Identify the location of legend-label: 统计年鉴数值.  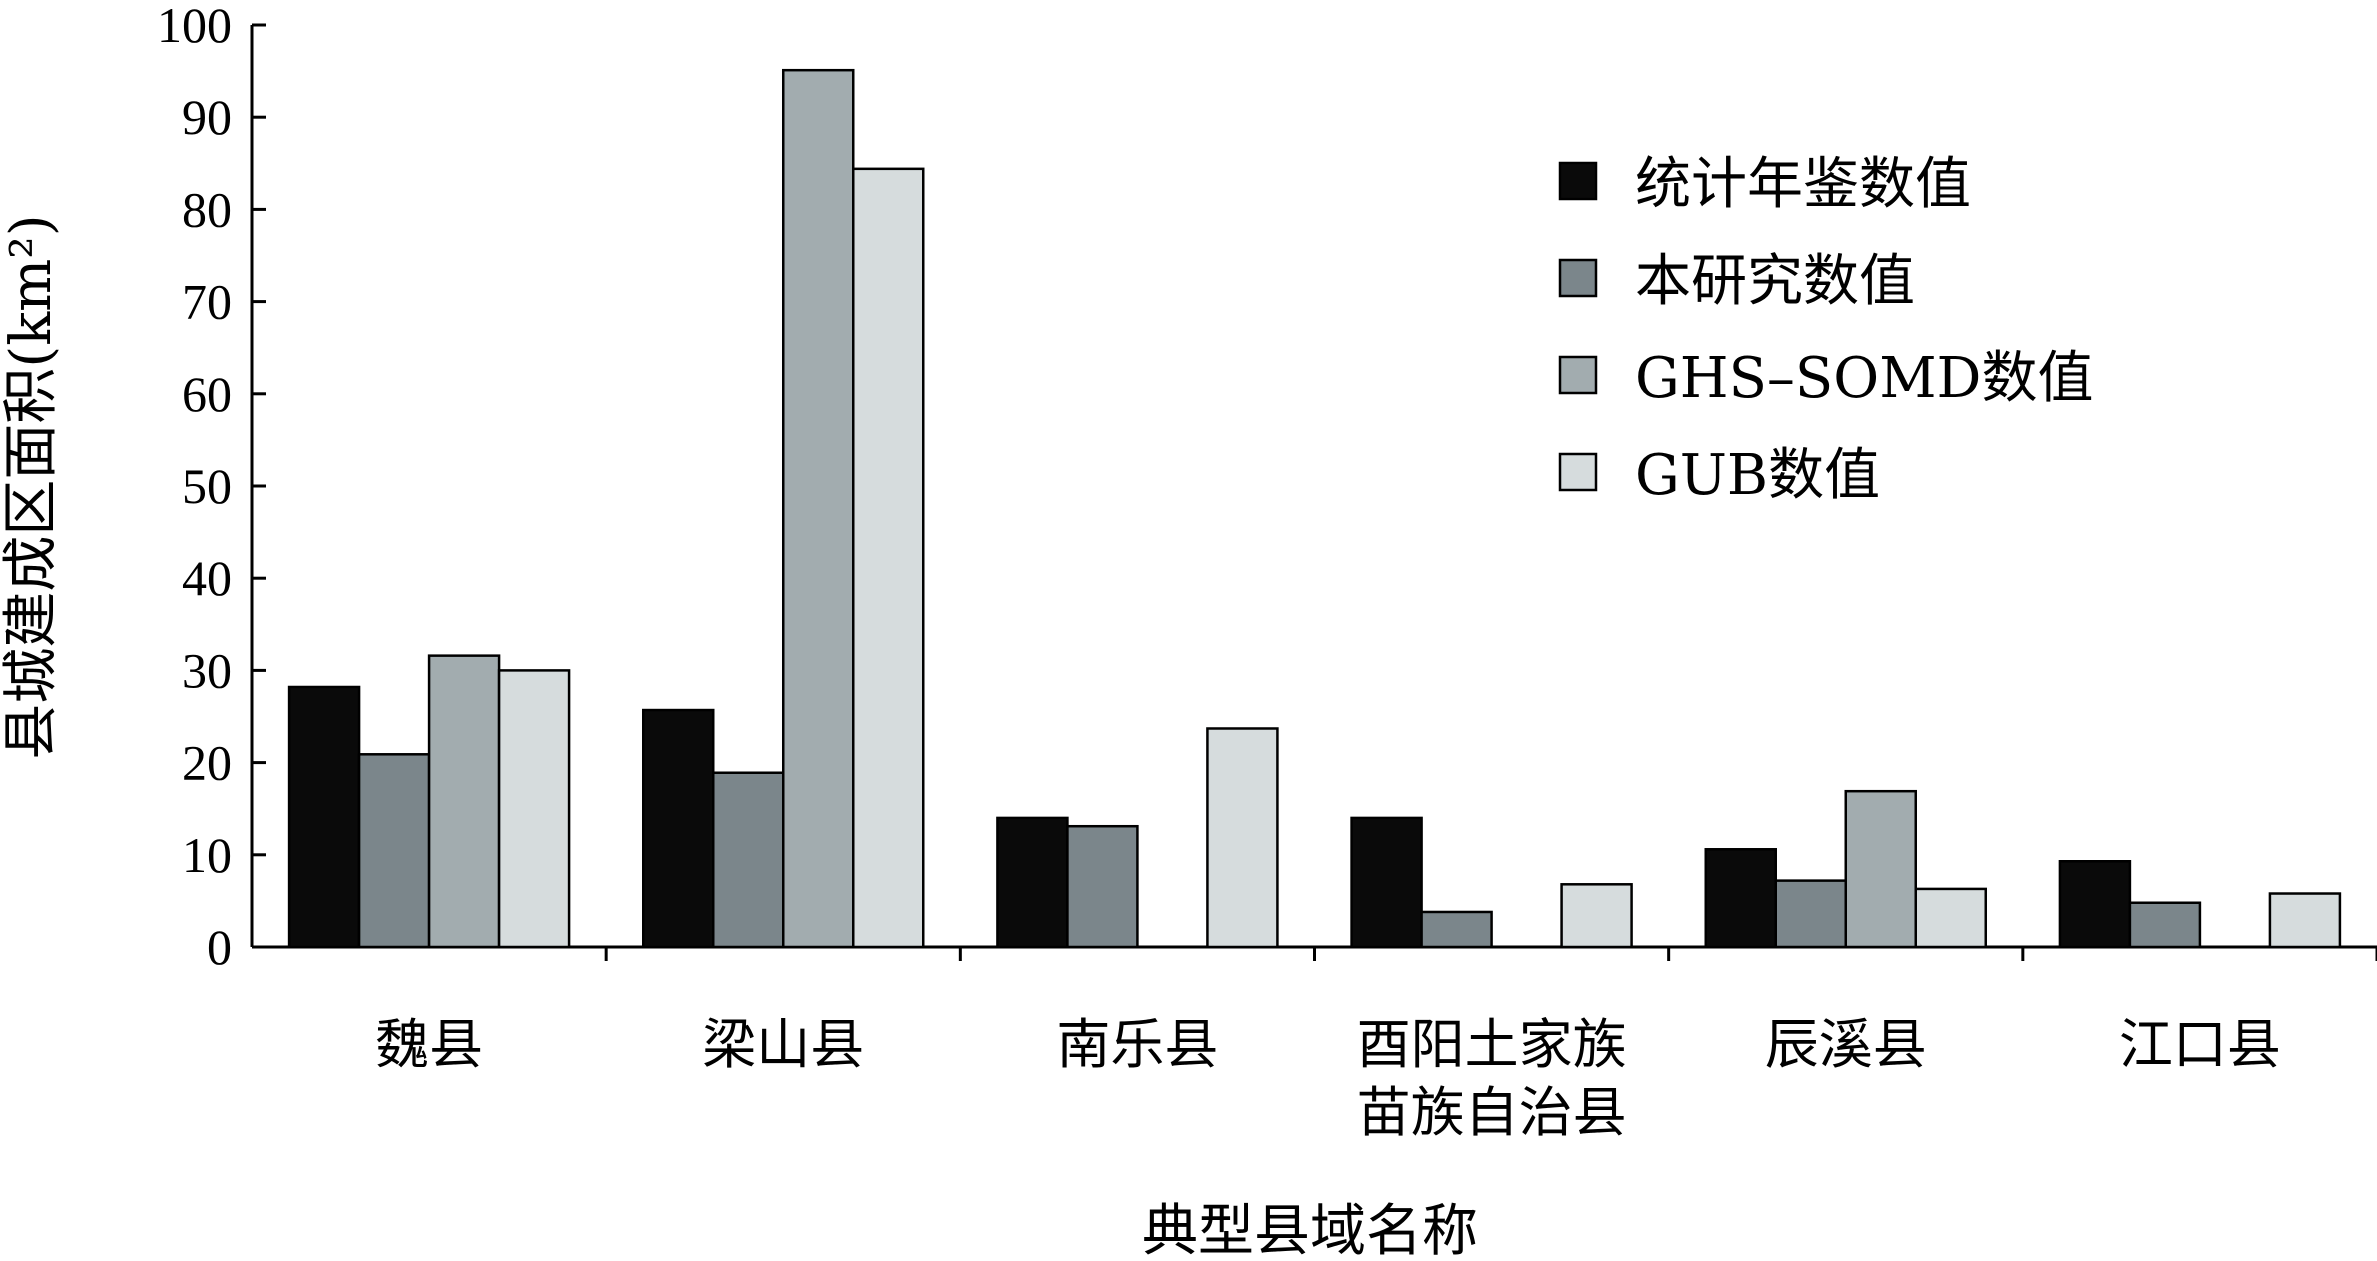
(1803, 184).